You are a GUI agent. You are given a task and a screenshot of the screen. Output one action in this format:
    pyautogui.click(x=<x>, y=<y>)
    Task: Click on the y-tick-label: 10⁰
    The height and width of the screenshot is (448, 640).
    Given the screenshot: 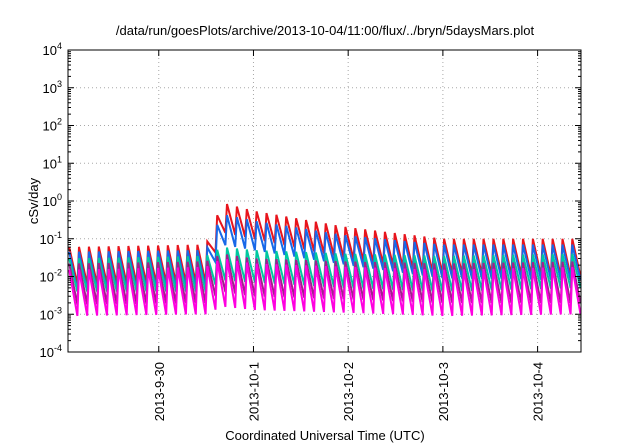 What is the action you would take?
    pyautogui.click(x=52, y=200)
    